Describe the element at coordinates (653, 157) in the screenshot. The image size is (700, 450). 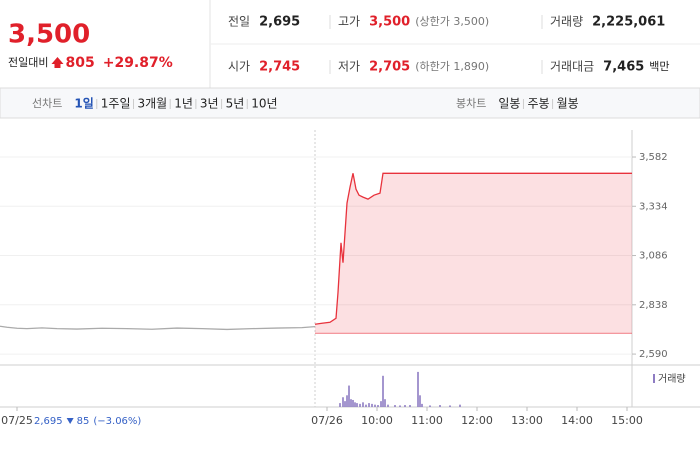
I see `y-tick-label: 3,582` at that location.